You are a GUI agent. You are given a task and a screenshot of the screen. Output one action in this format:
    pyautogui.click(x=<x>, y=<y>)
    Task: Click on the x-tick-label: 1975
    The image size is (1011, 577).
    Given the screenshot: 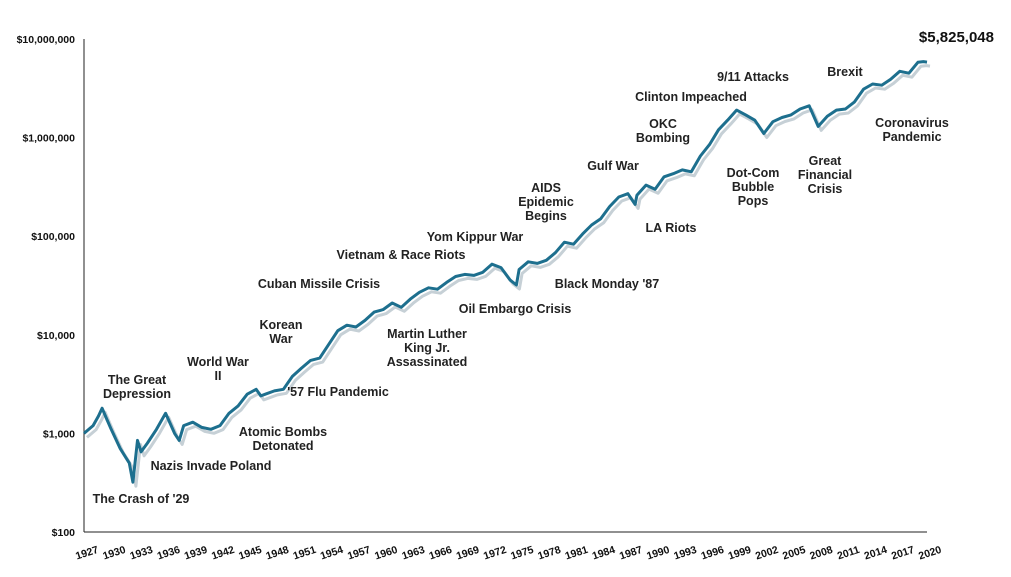 What is the action you would take?
    pyautogui.click(x=522, y=553)
    